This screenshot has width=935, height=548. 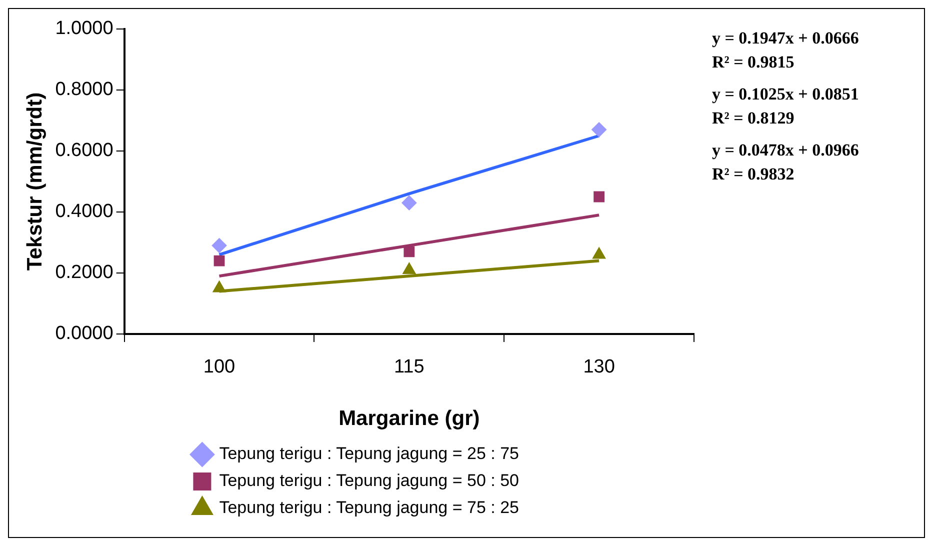 What do you see at coordinates (84, 89) in the screenshot?
I see `y-tick-label: 0.8000` at bounding box center [84, 89].